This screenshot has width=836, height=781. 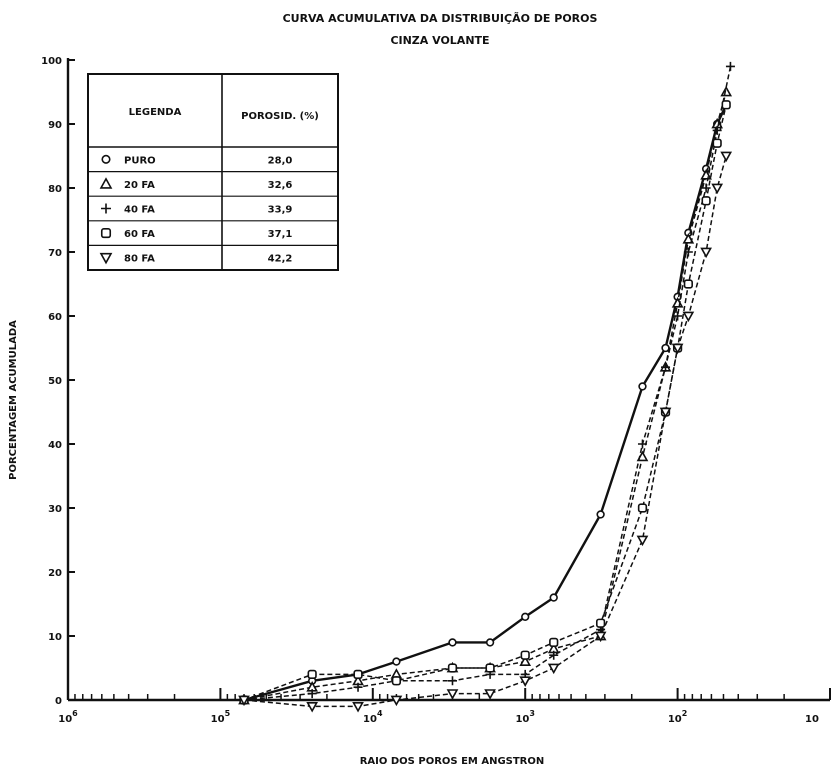 What do you see at coordinates (452, 761) in the screenshot?
I see `x-axis-label: RAIO DOS POROS EM ANGSTRON` at bounding box center [452, 761].